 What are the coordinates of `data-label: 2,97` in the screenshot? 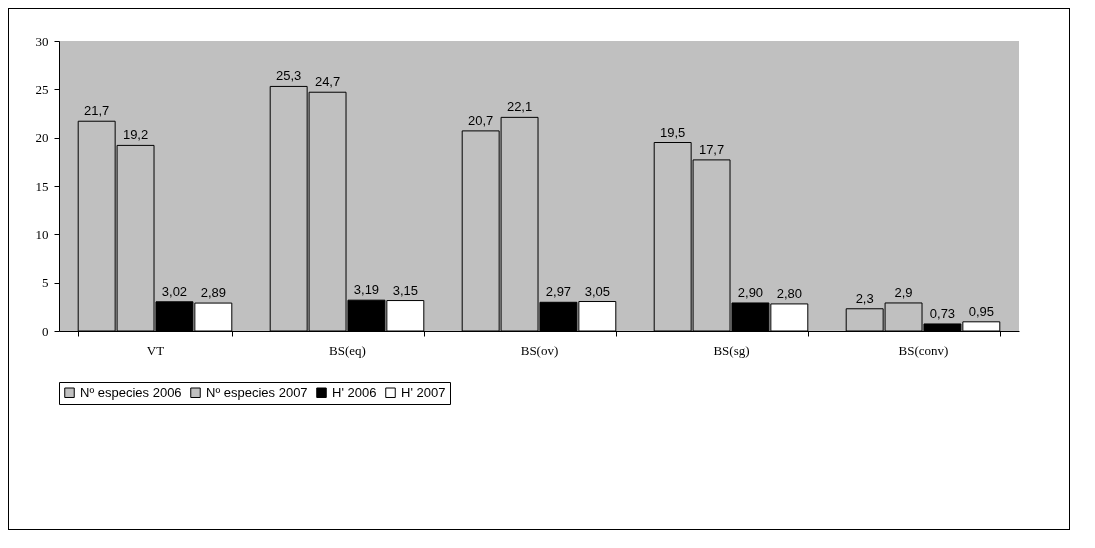 It's located at (558, 292).